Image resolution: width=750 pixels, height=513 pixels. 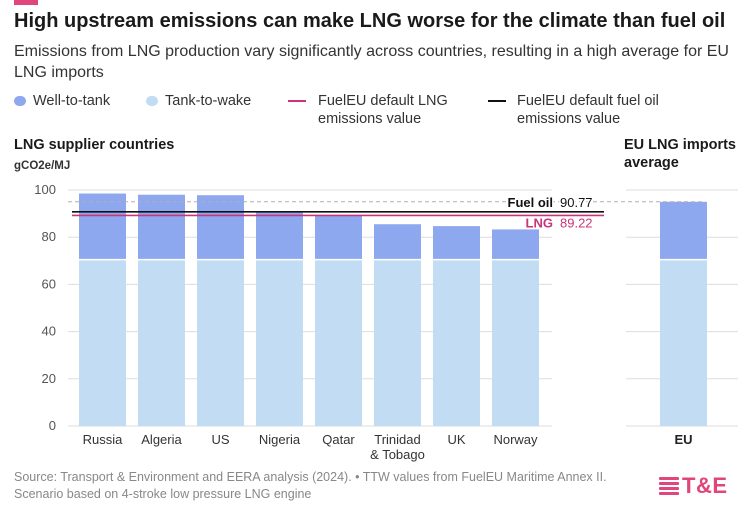 I want to click on logo-text: T&E, so click(x=705, y=485).